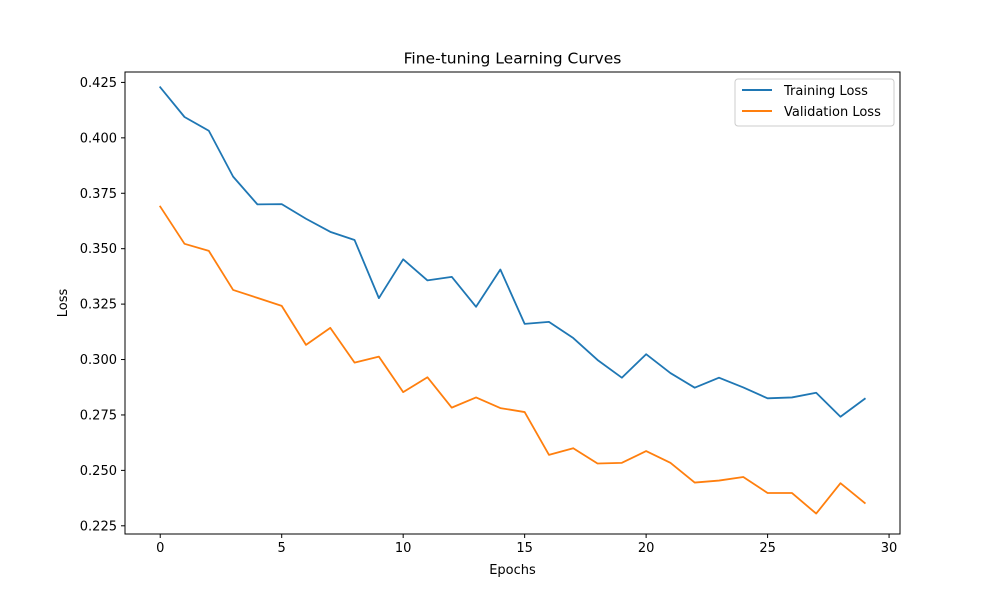 This screenshot has width=1000, height=600. Describe the element at coordinates (160, 548) in the screenshot. I see `x-tick-label: 0` at that location.